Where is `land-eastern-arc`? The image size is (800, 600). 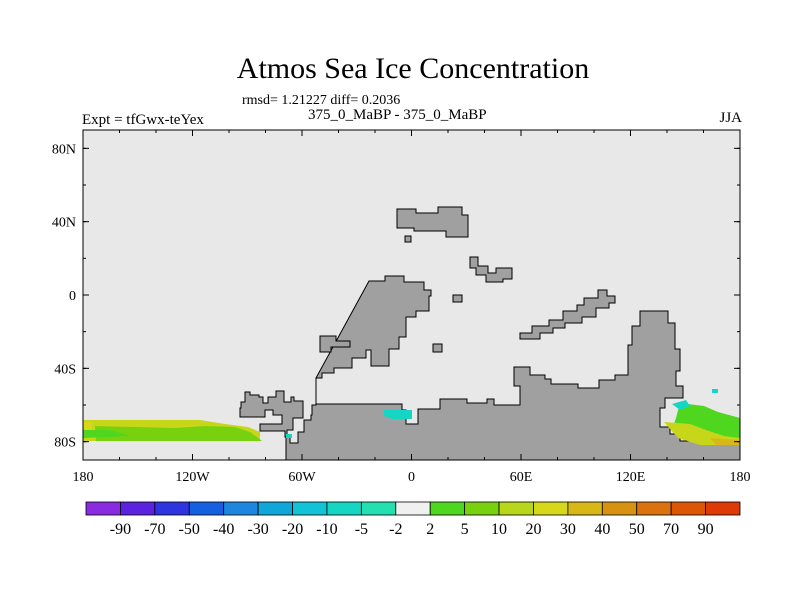
land-eastern-arc is located at coordinates (567, 314).